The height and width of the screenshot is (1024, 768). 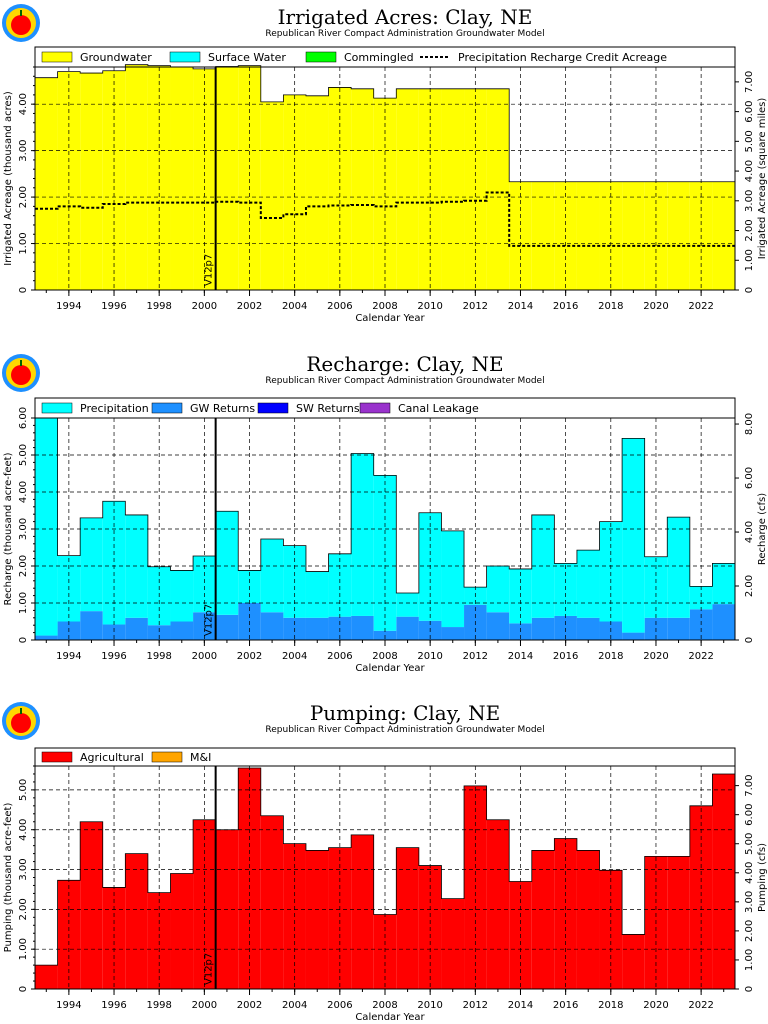 I want to click on y-tick-label: 0, so click(x=23, y=290).